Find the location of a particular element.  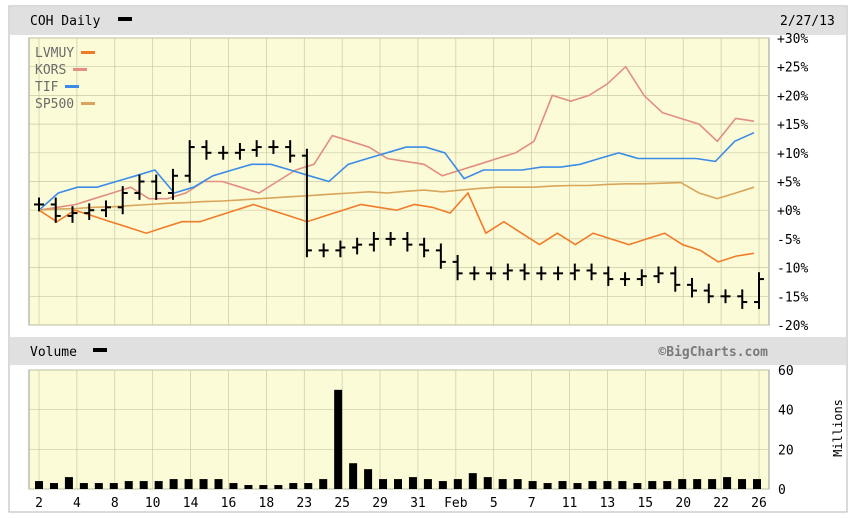

chart-date: 2/27/13 is located at coordinates (807, 21).